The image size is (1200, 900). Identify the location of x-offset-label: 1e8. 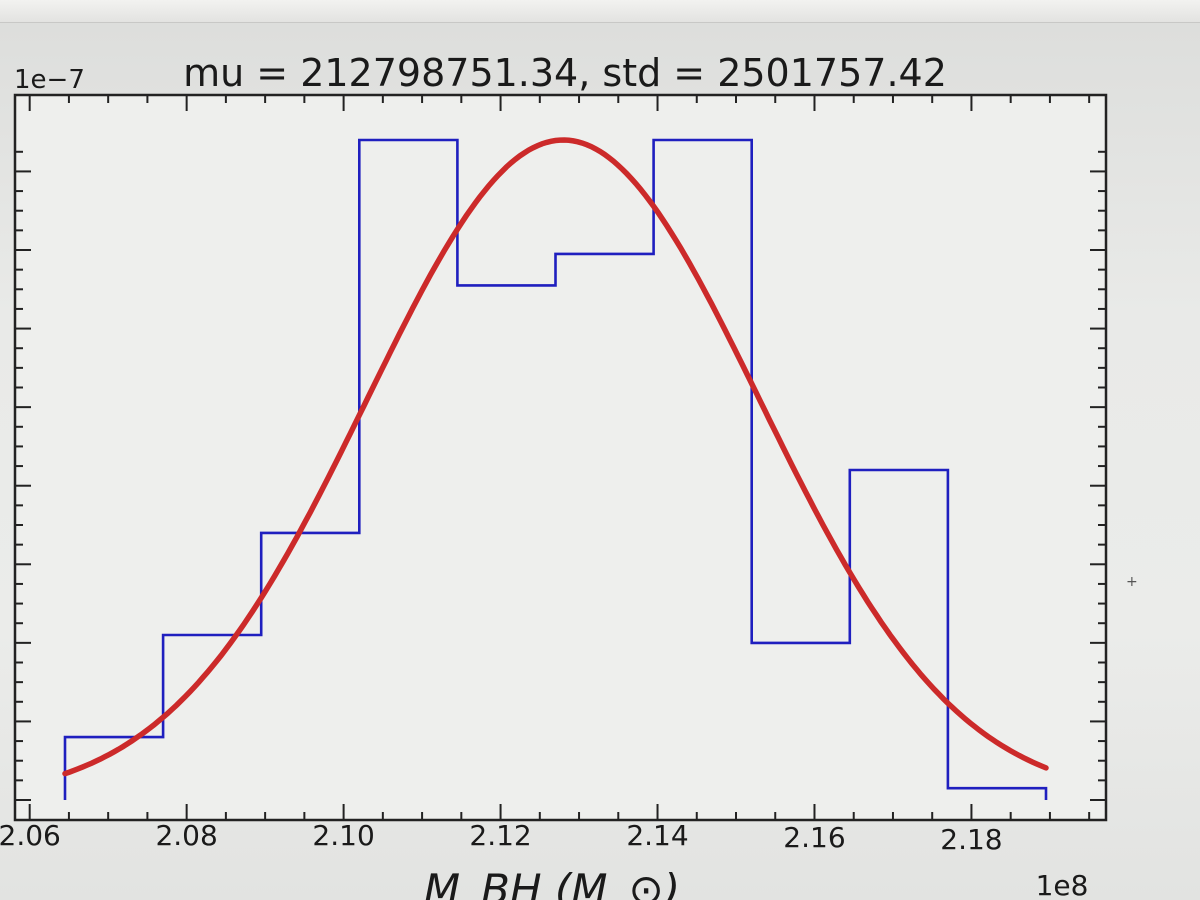
(1062, 884).